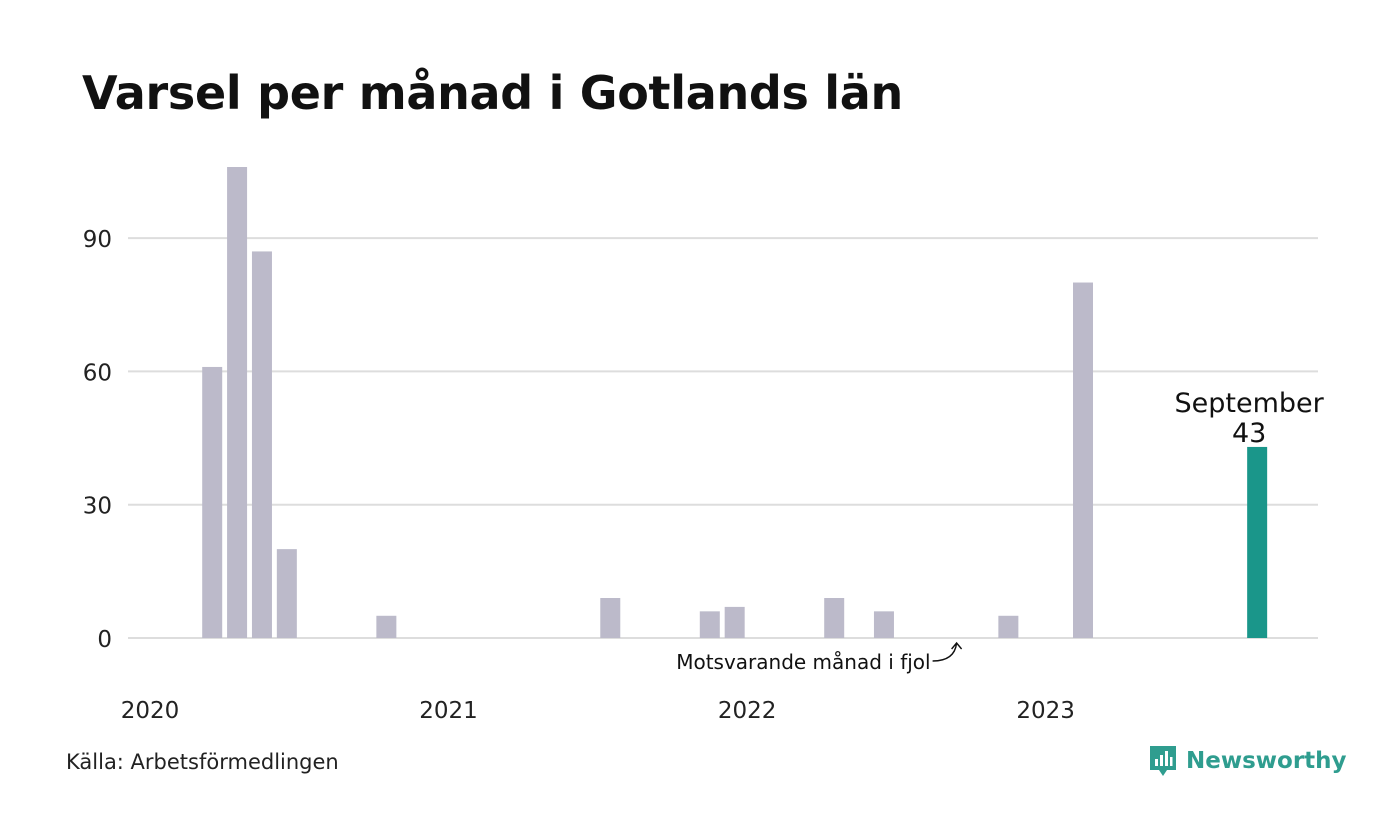 Image resolution: width=1400 pixels, height=840 pixels. Describe the element at coordinates (747, 711) in the screenshot. I see `x-tick-label: 2022` at that location.